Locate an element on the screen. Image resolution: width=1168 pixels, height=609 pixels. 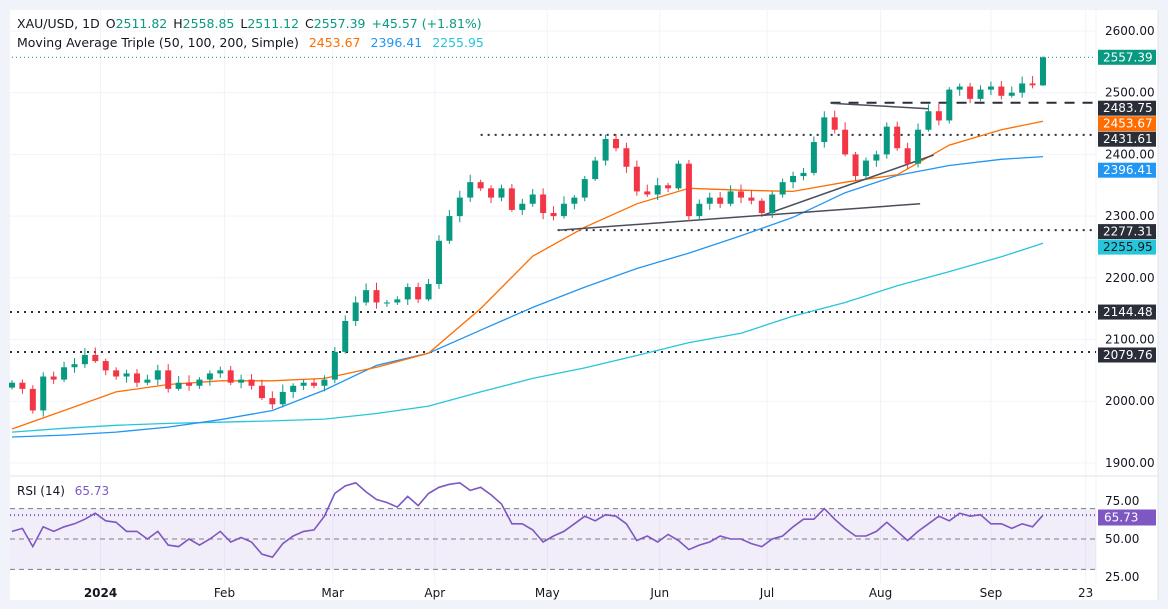
trendline is located at coordinates (879, 106).